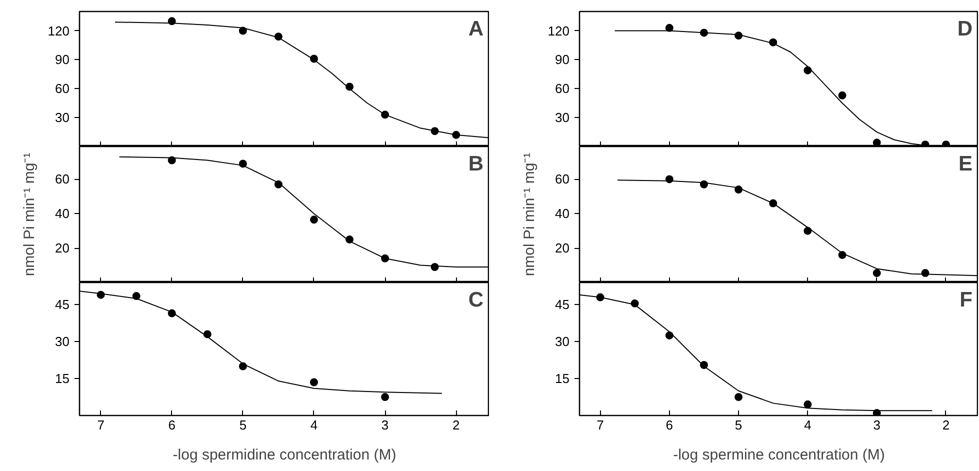 The image size is (979, 471). I want to click on annotation: B, so click(476, 164).